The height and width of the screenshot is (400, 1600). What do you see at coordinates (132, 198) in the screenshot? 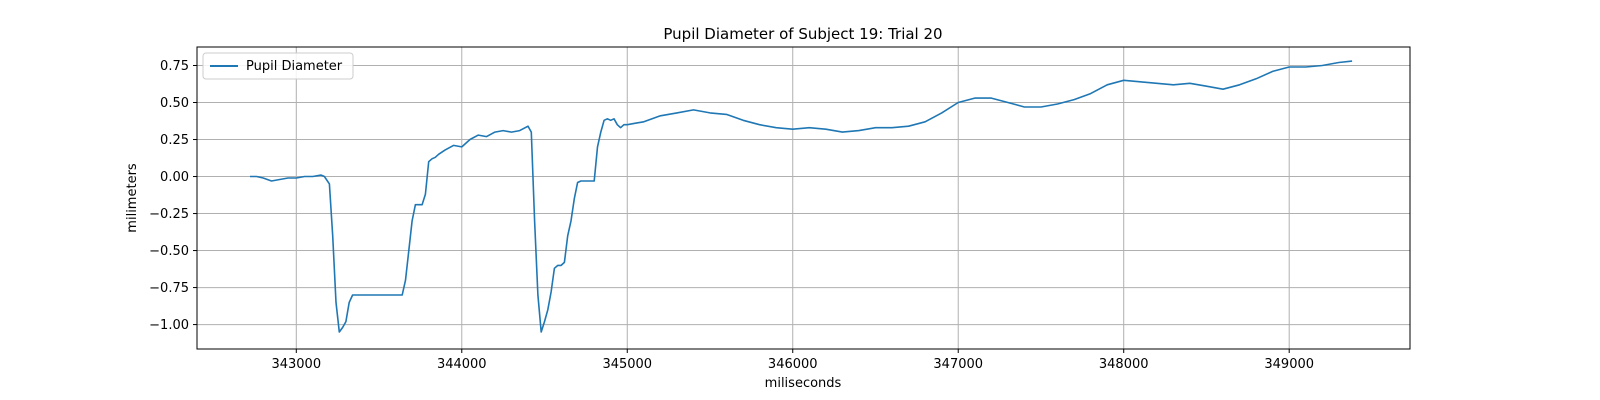
I see `y-axis-title: milimeters` at bounding box center [132, 198].